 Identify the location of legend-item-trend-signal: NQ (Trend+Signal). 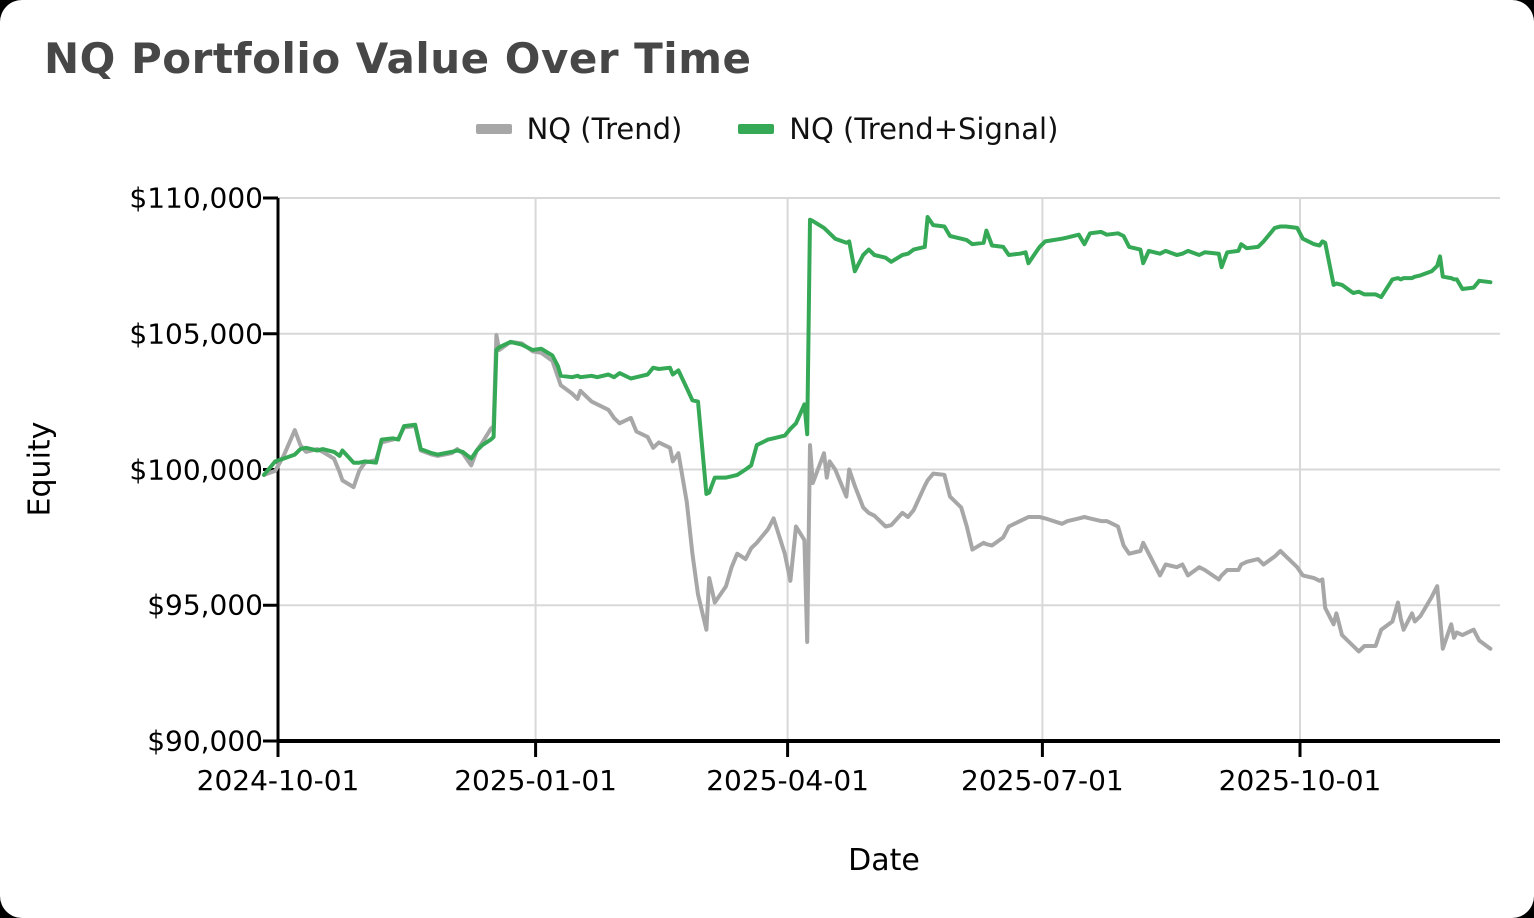
(898, 129).